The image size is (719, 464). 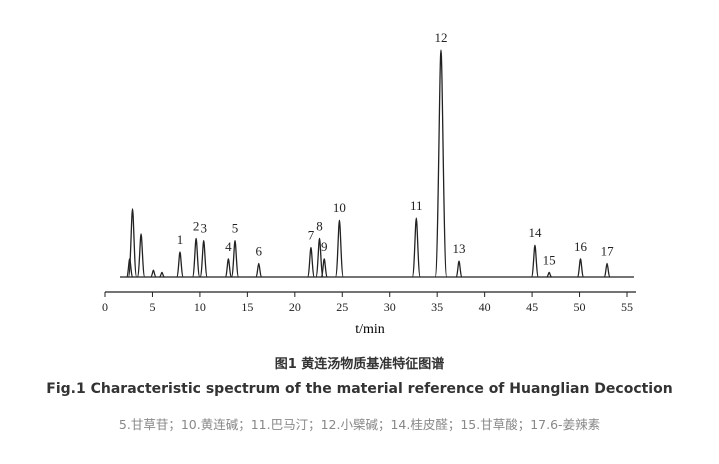 What do you see at coordinates (200, 307) in the screenshot?
I see `x-tick-label: 10` at bounding box center [200, 307].